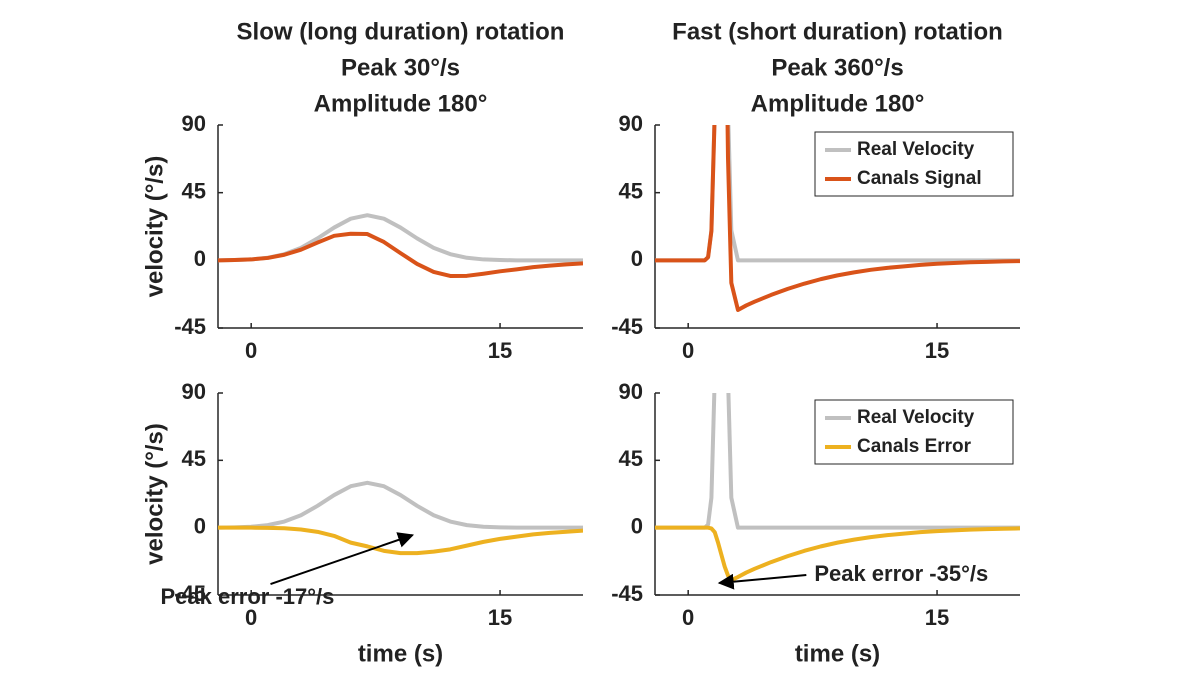 Image resolution: width=1200 pixels, height=675 pixels. What do you see at coordinates (248, 596) in the screenshot?
I see `annotation: Peak error -17°/s` at bounding box center [248, 596].